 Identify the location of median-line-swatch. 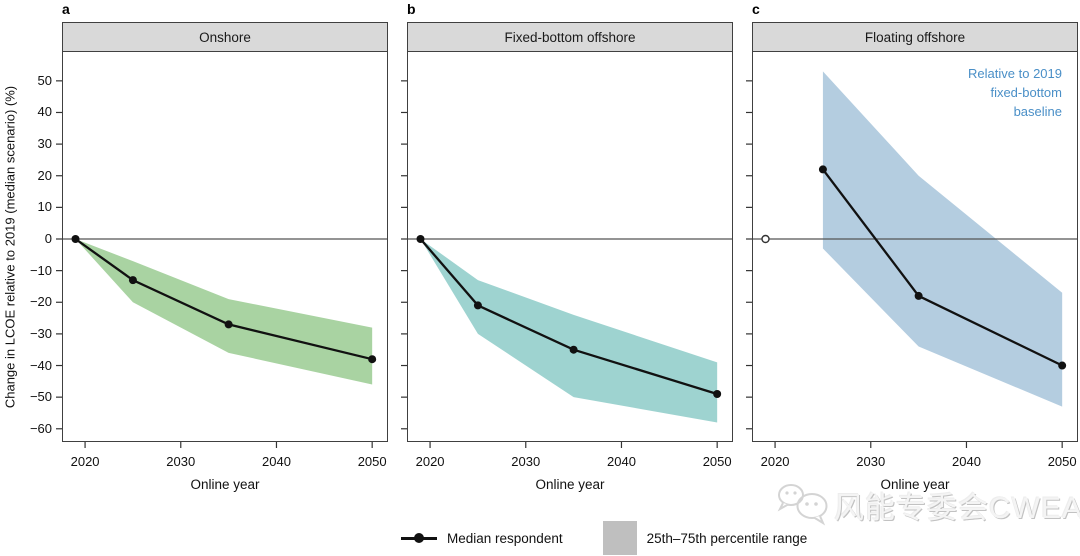
(419, 538).